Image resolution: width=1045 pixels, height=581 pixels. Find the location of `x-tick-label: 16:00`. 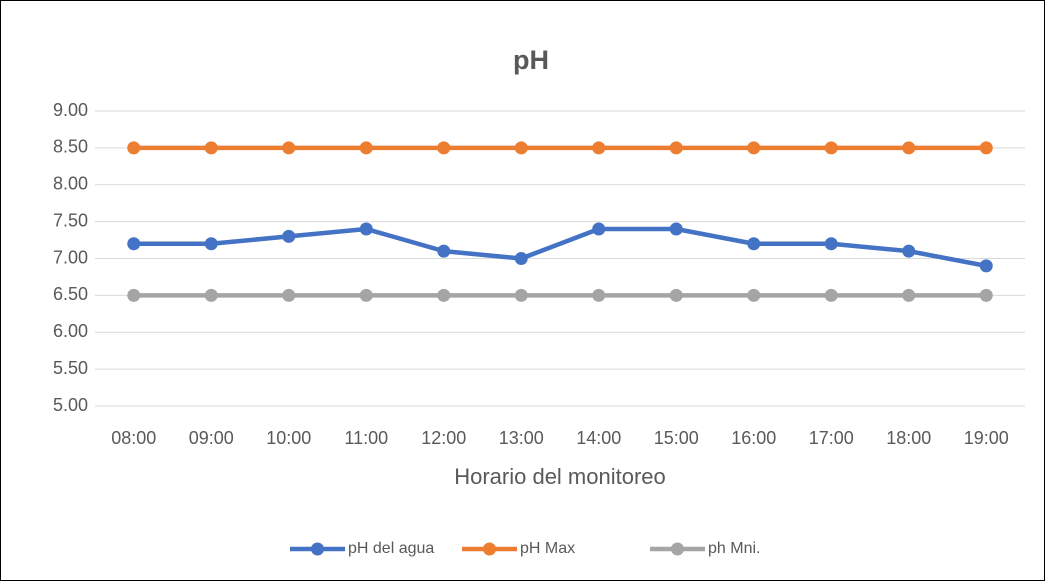

x-tick-label: 16:00 is located at coordinates (753, 438).